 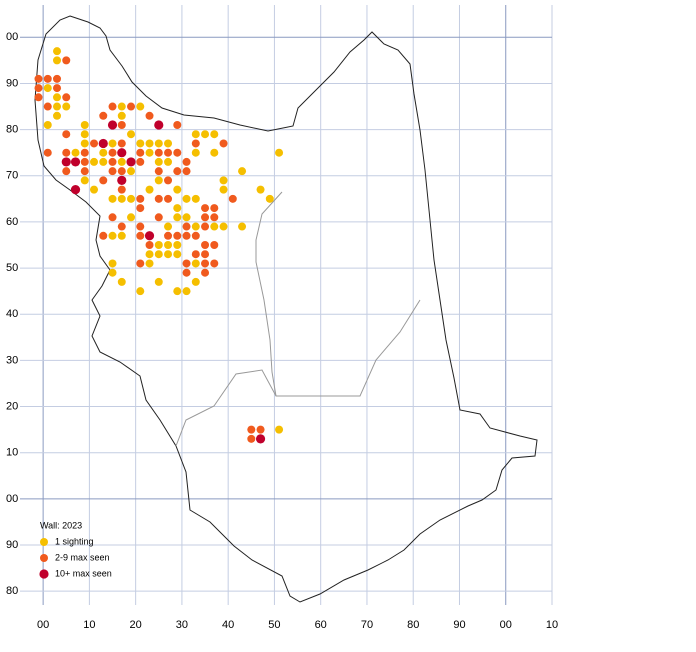 What do you see at coordinates (12, 222) in the screenshot?
I see `y-tick-label: 60` at bounding box center [12, 222].